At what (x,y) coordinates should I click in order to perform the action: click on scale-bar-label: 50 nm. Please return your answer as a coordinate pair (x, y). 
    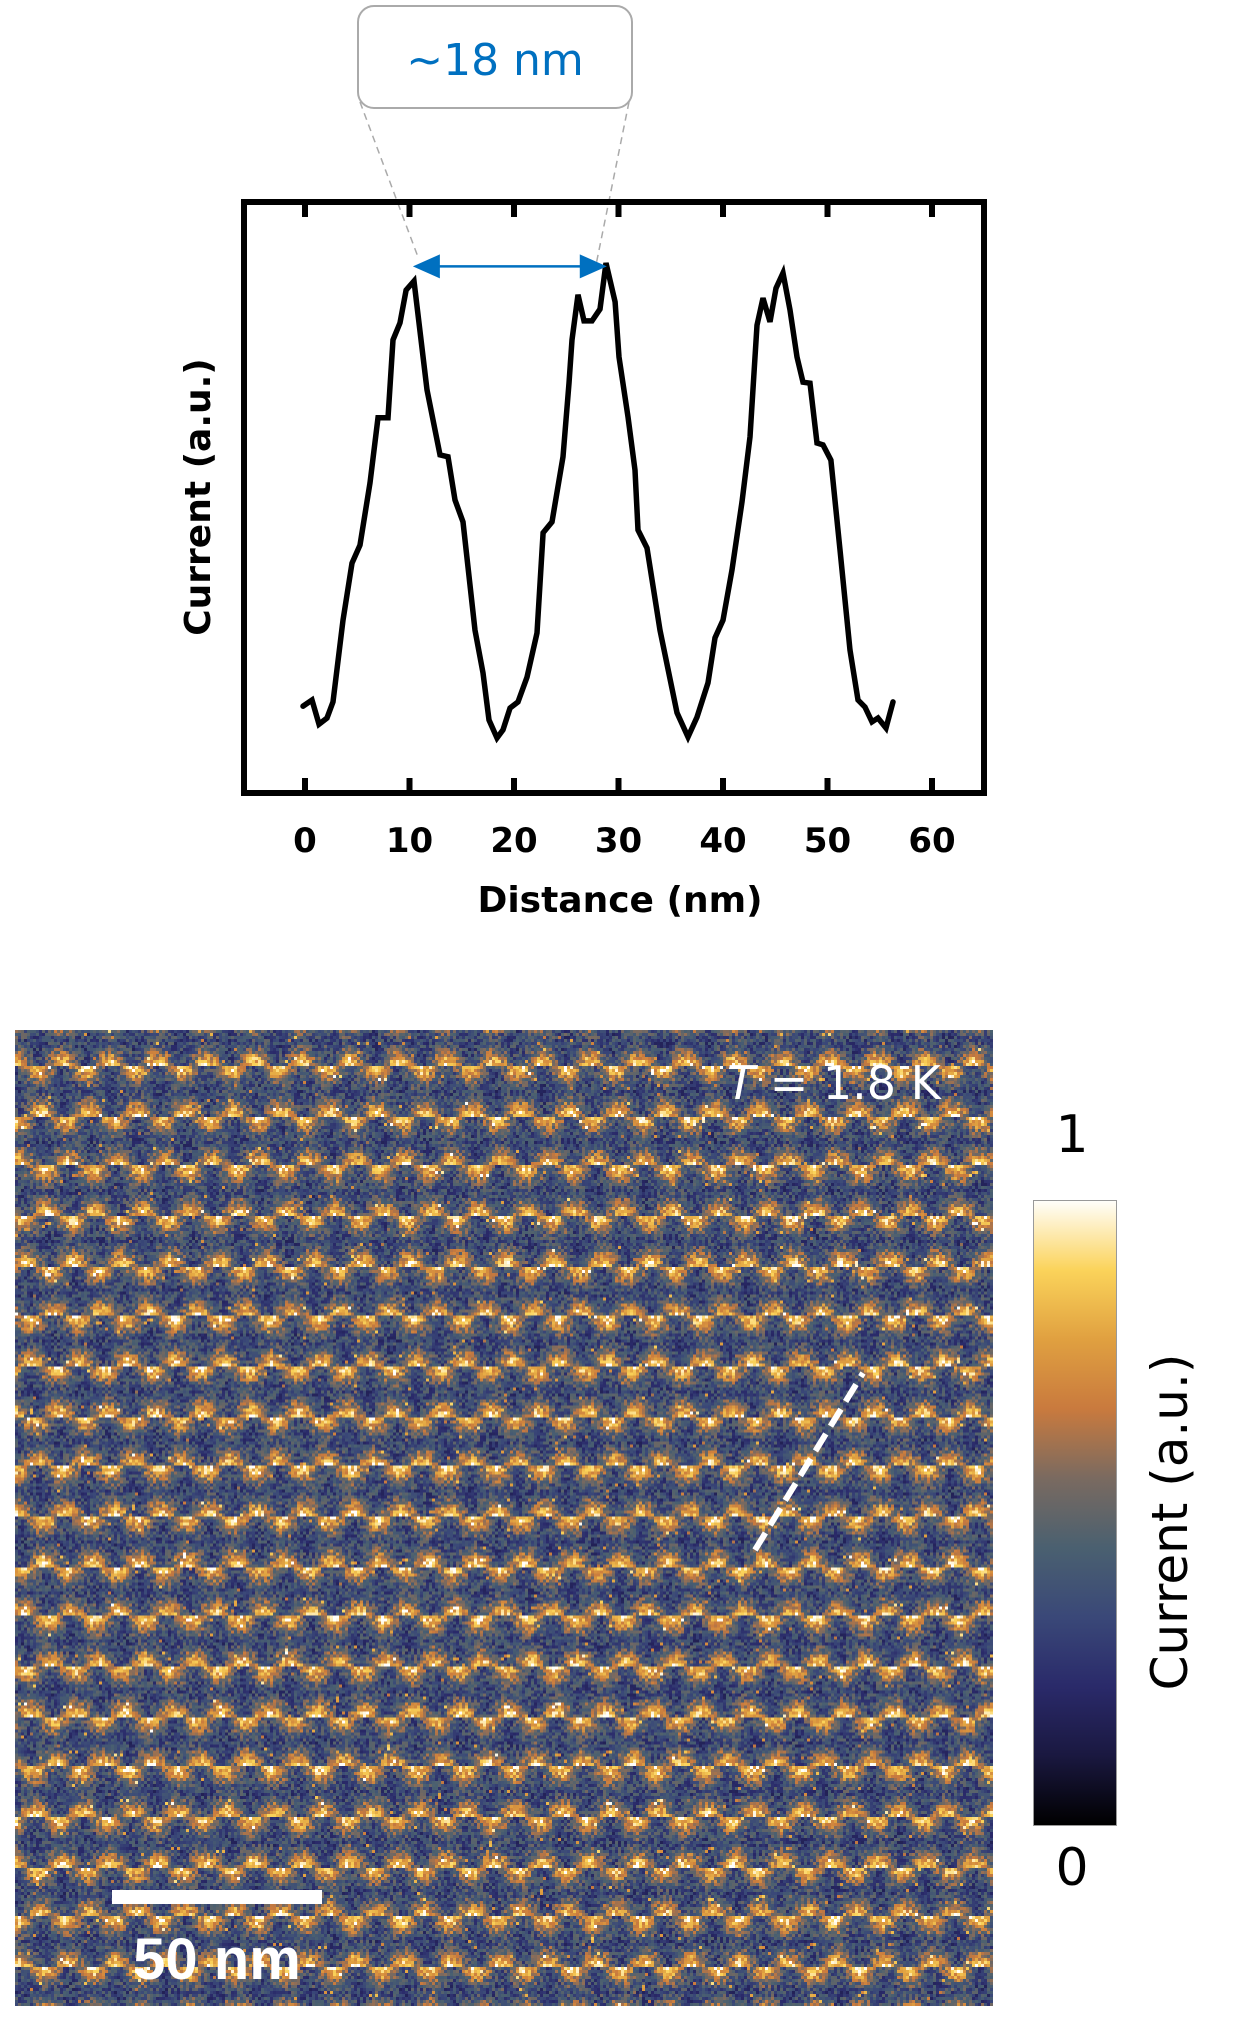
    Looking at the image, I should click on (217, 1959).